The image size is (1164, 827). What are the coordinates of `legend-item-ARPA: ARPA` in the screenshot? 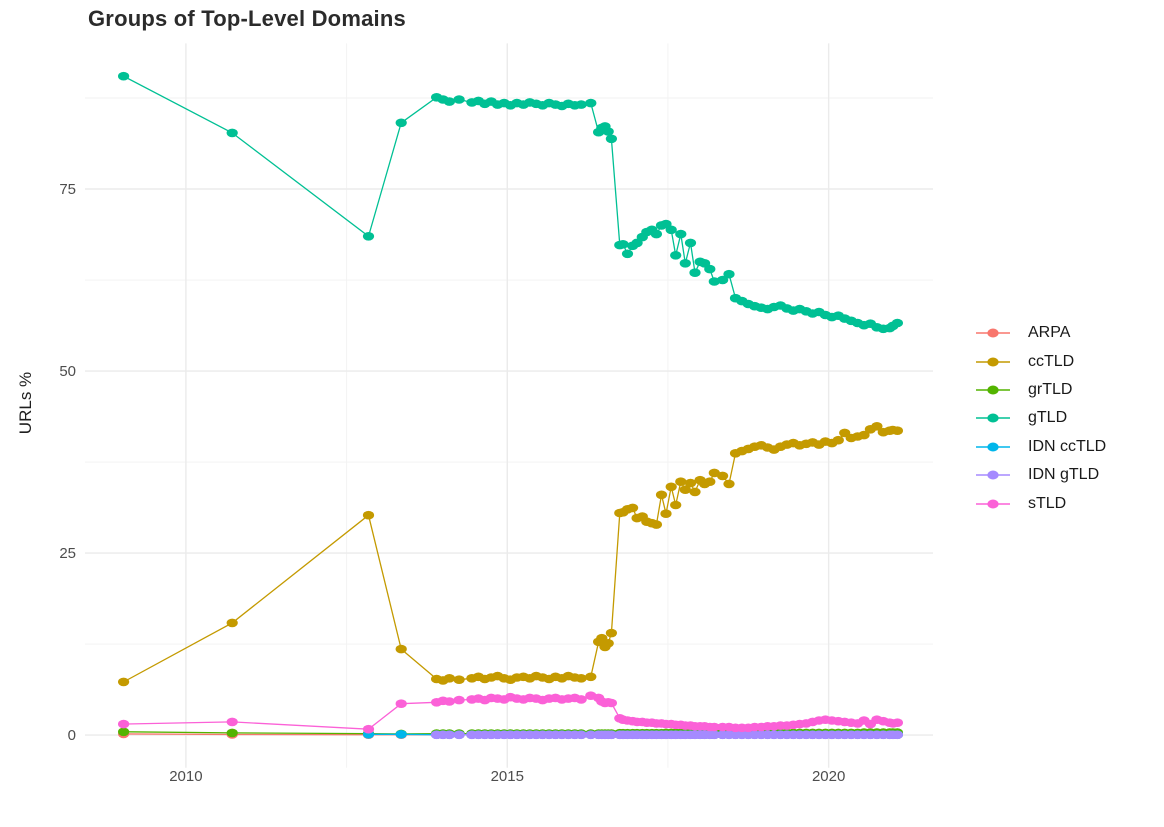 It's located at (1040, 333).